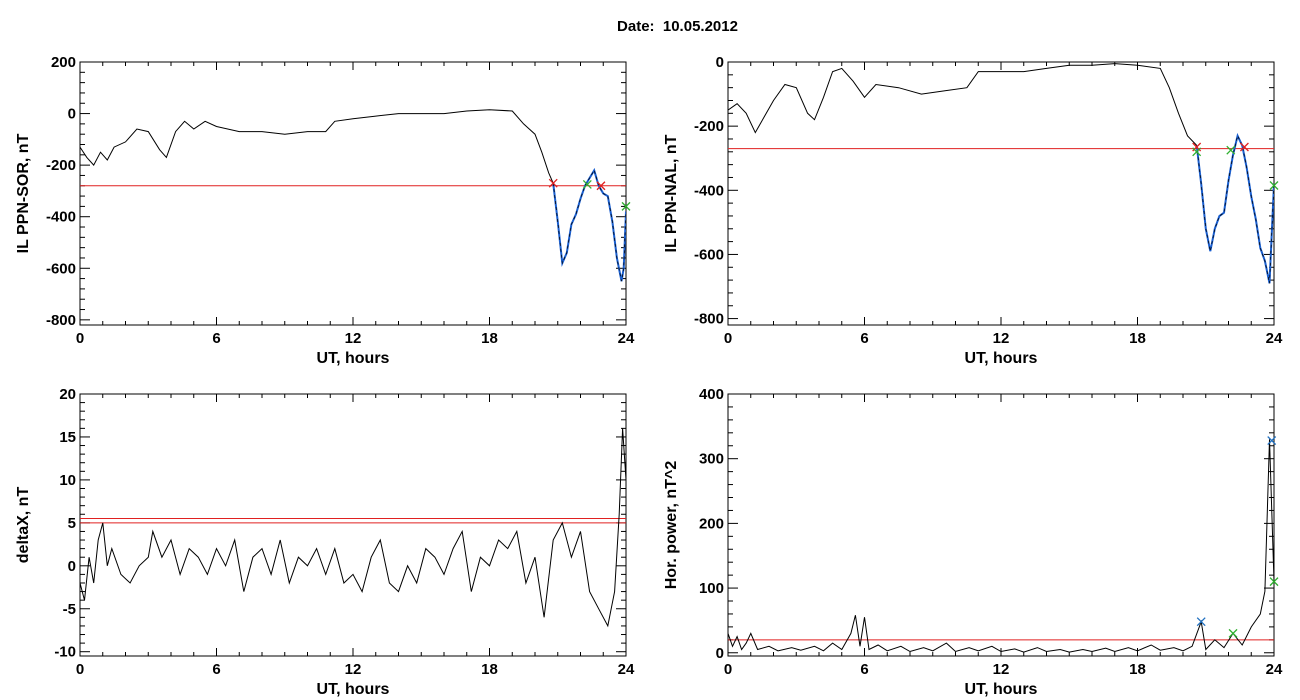 The height and width of the screenshot is (700, 1300). Describe the element at coordinates (677, 26) in the screenshot. I see `chart-date-title: Date: 10.05.2012` at that location.